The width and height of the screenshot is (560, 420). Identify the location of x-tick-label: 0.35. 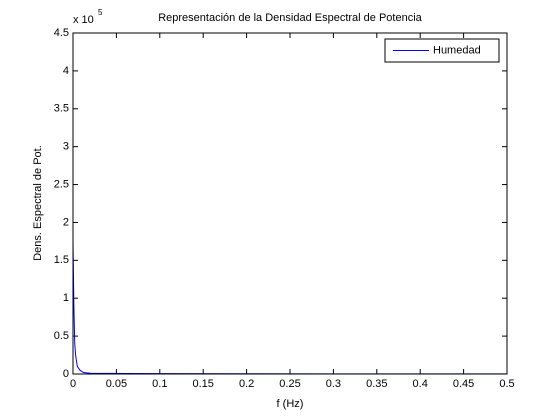
(376, 384).